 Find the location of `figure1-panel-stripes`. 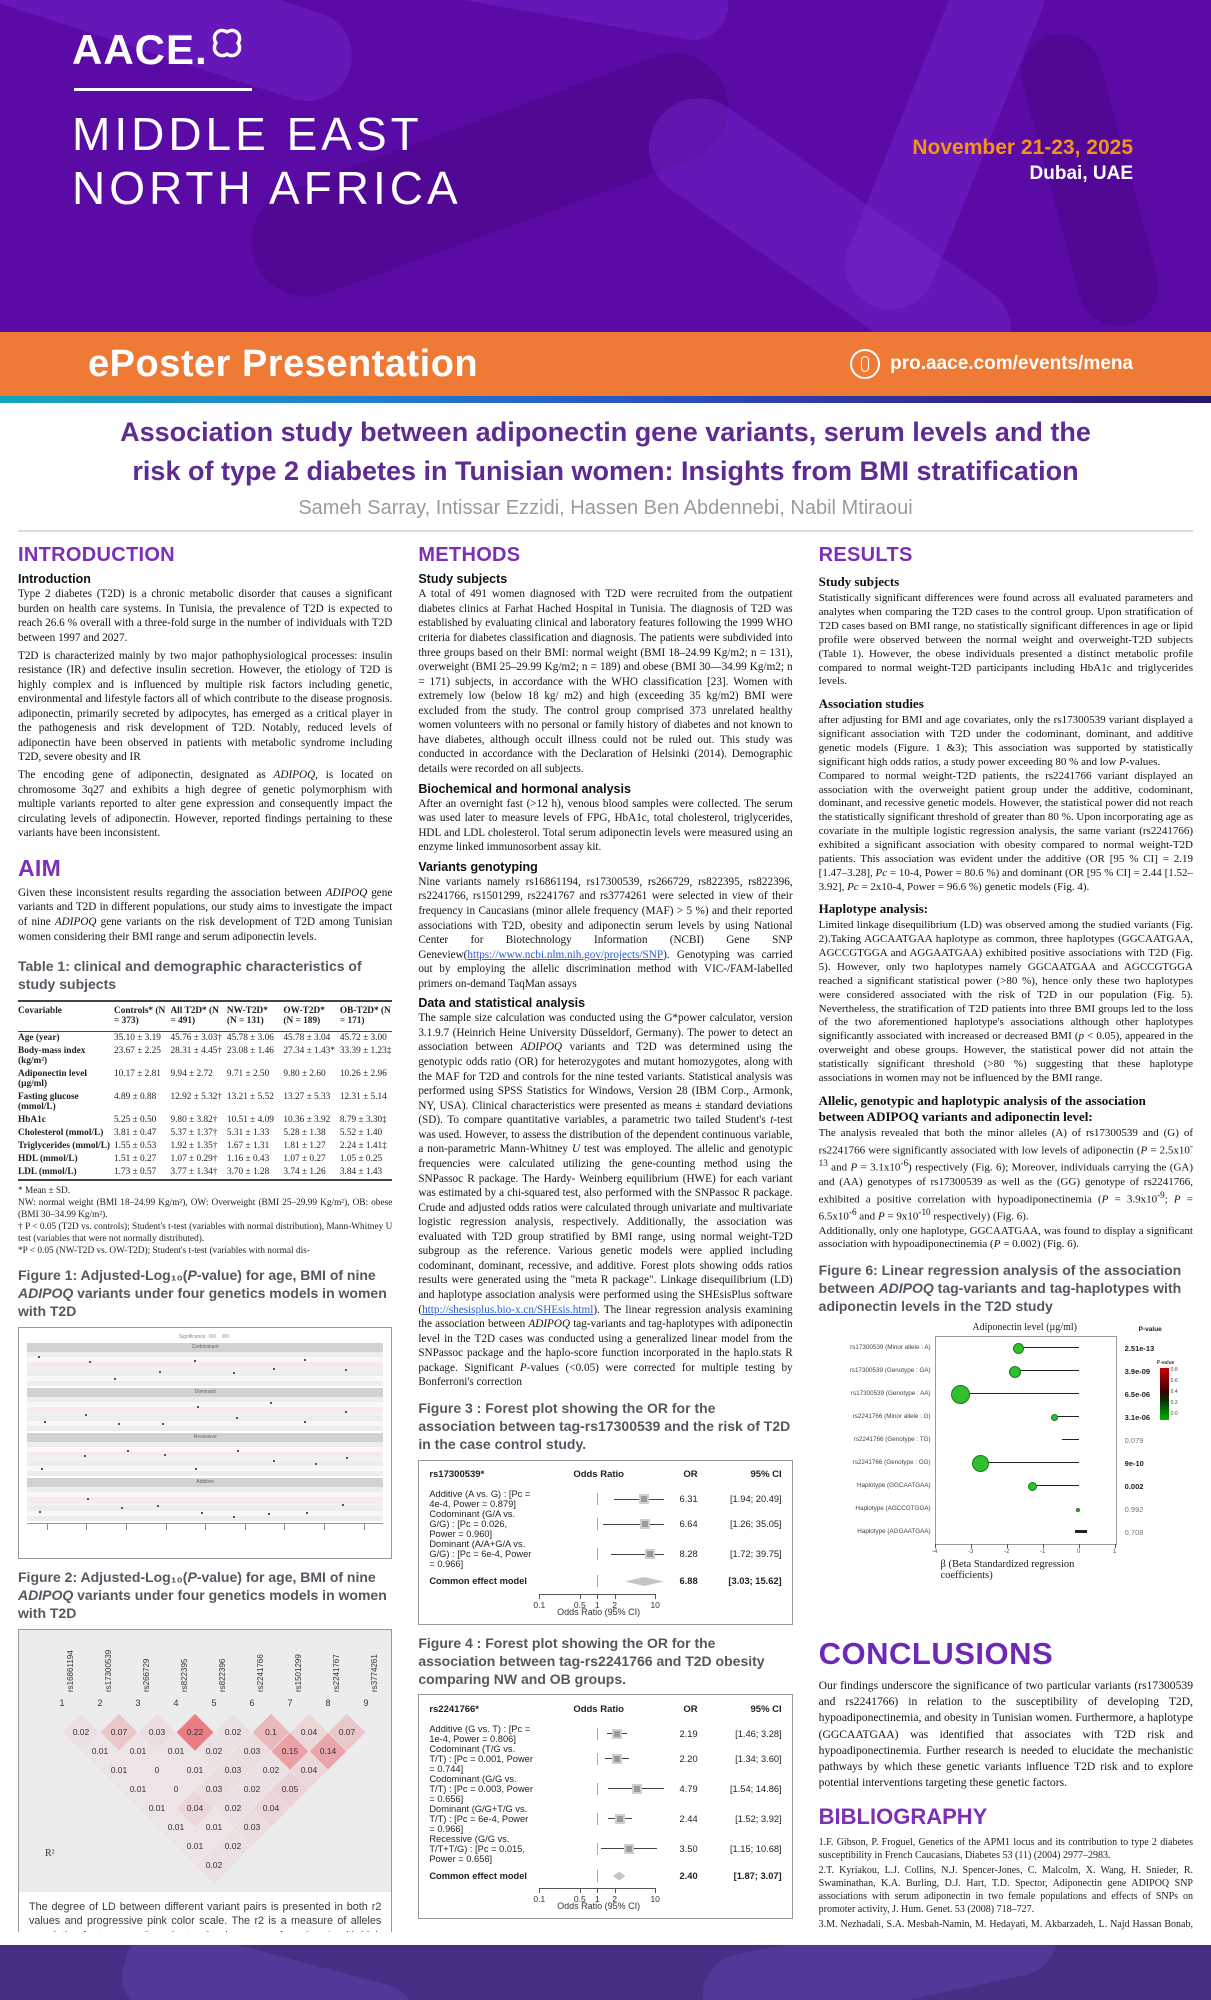

figure1-panel-stripes is located at coordinates (205, 1414).